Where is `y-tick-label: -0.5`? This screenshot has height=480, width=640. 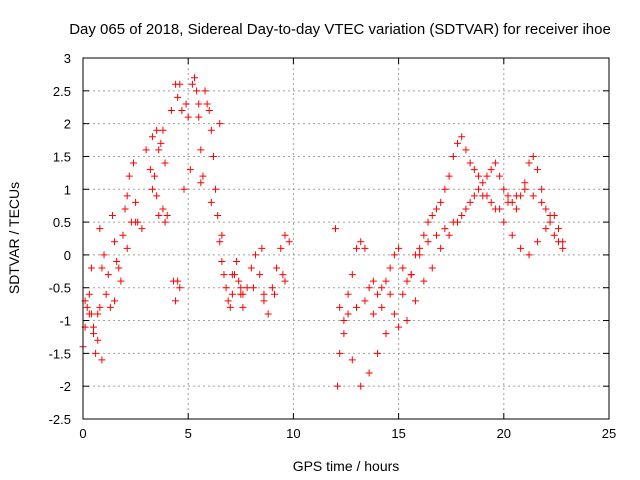 y-tick-label: -0.5 is located at coordinates (60, 288).